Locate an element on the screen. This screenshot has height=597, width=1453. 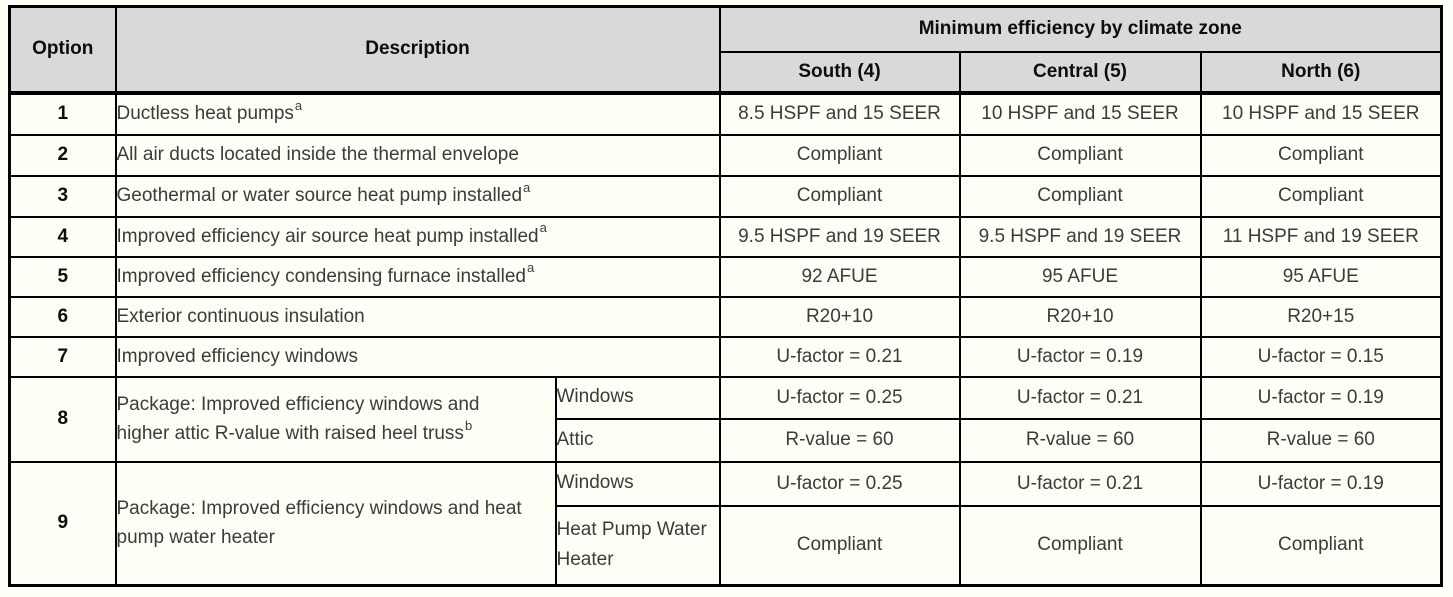
col-header-north: North (6) is located at coordinates (1321, 72).